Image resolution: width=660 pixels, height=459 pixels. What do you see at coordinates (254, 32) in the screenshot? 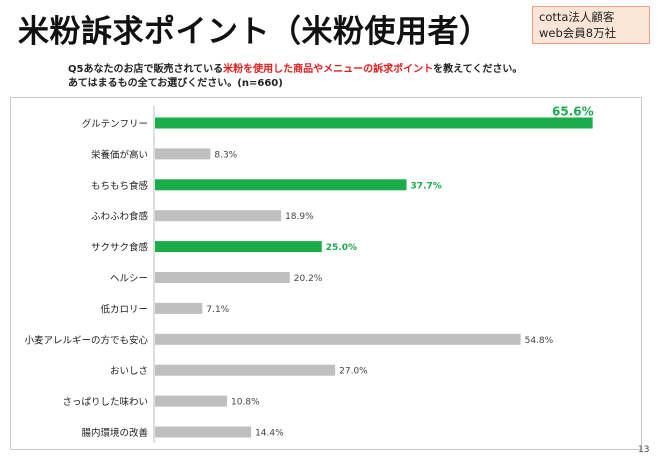
I see `page-title: 米粉訴求ポイント（米粉使用者）` at bounding box center [254, 32].